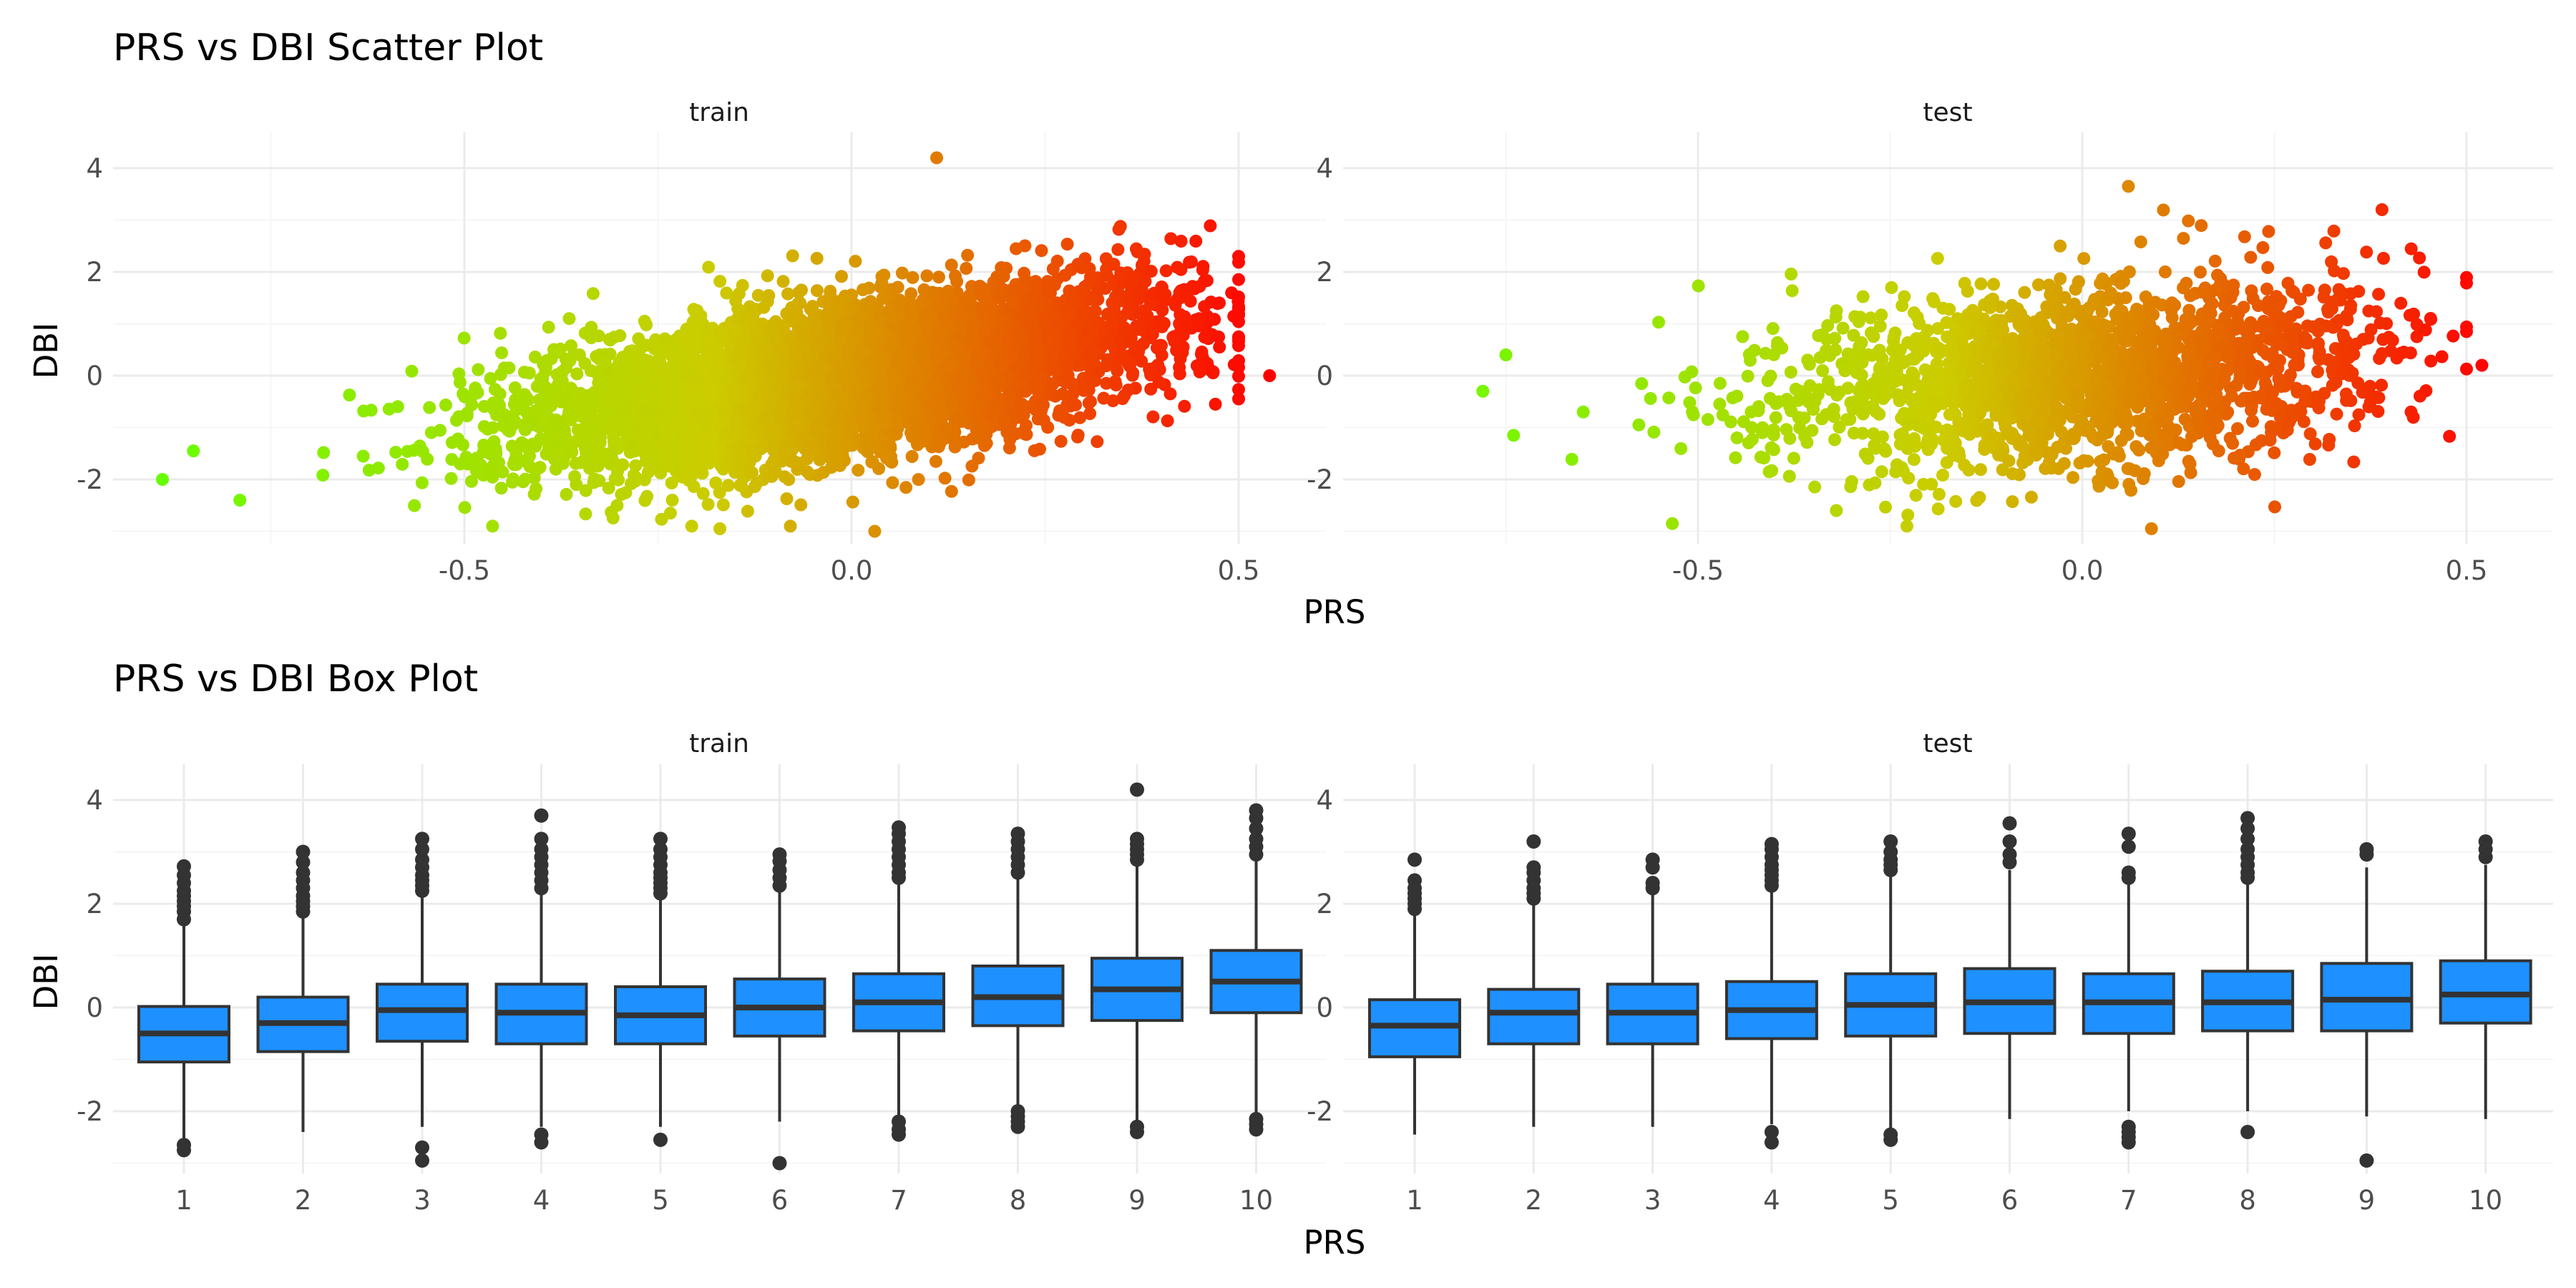 The height and width of the screenshot is (1288, 2576). I want to click on scatter-strip-train: train, so click(719, 112).